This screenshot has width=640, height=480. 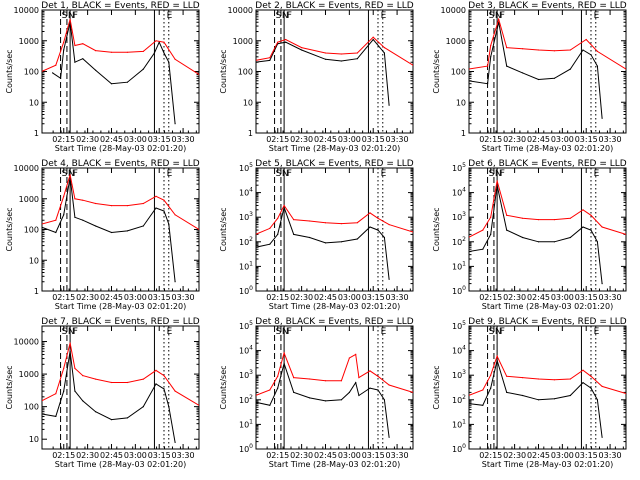 What do you see at coordinates (246, 265) in the screenshot?
I see `y-tick-label: 10¹` at bounding box center [246, 265].